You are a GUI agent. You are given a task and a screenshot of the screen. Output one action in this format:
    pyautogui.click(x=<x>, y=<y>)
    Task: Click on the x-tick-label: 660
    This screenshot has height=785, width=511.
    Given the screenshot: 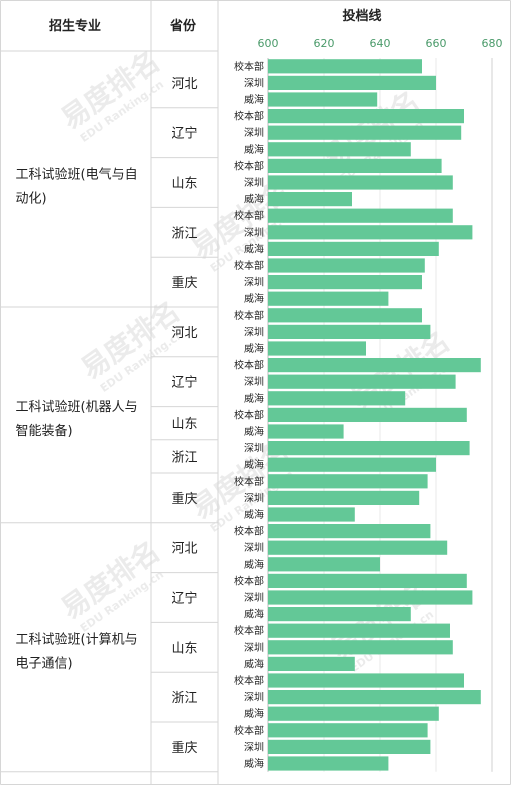 What is the action you would take?
    pyautogui.click(x=436, y=43)
    